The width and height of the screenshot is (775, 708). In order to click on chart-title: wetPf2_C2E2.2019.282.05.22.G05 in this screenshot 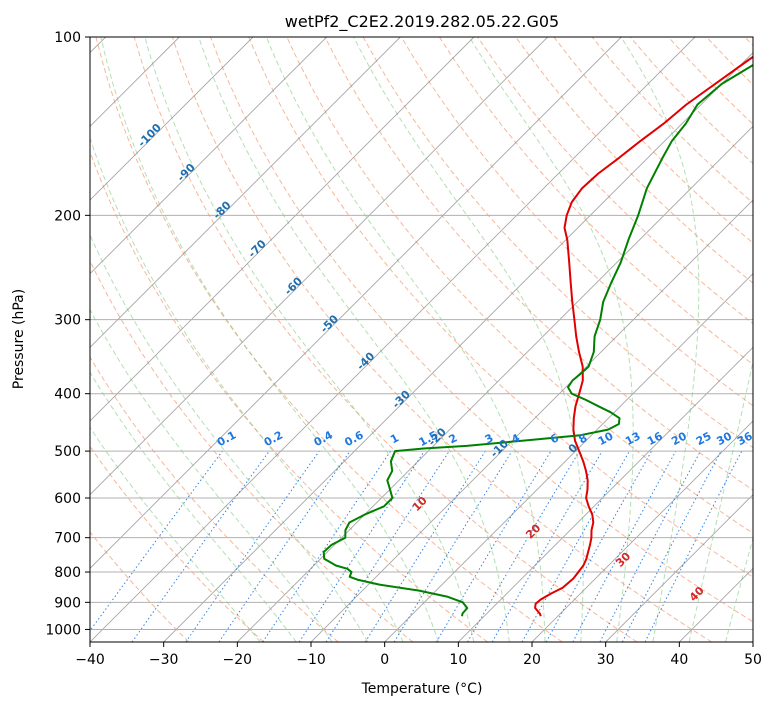, I will do `click(422, 22)`.